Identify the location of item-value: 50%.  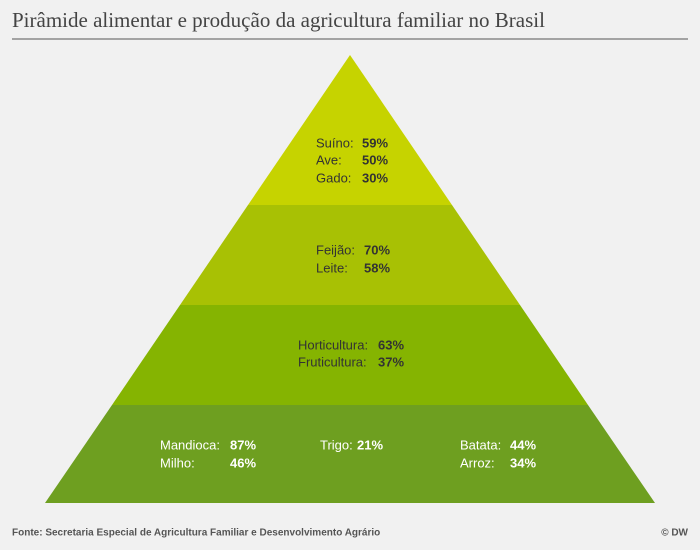
(375, 159).